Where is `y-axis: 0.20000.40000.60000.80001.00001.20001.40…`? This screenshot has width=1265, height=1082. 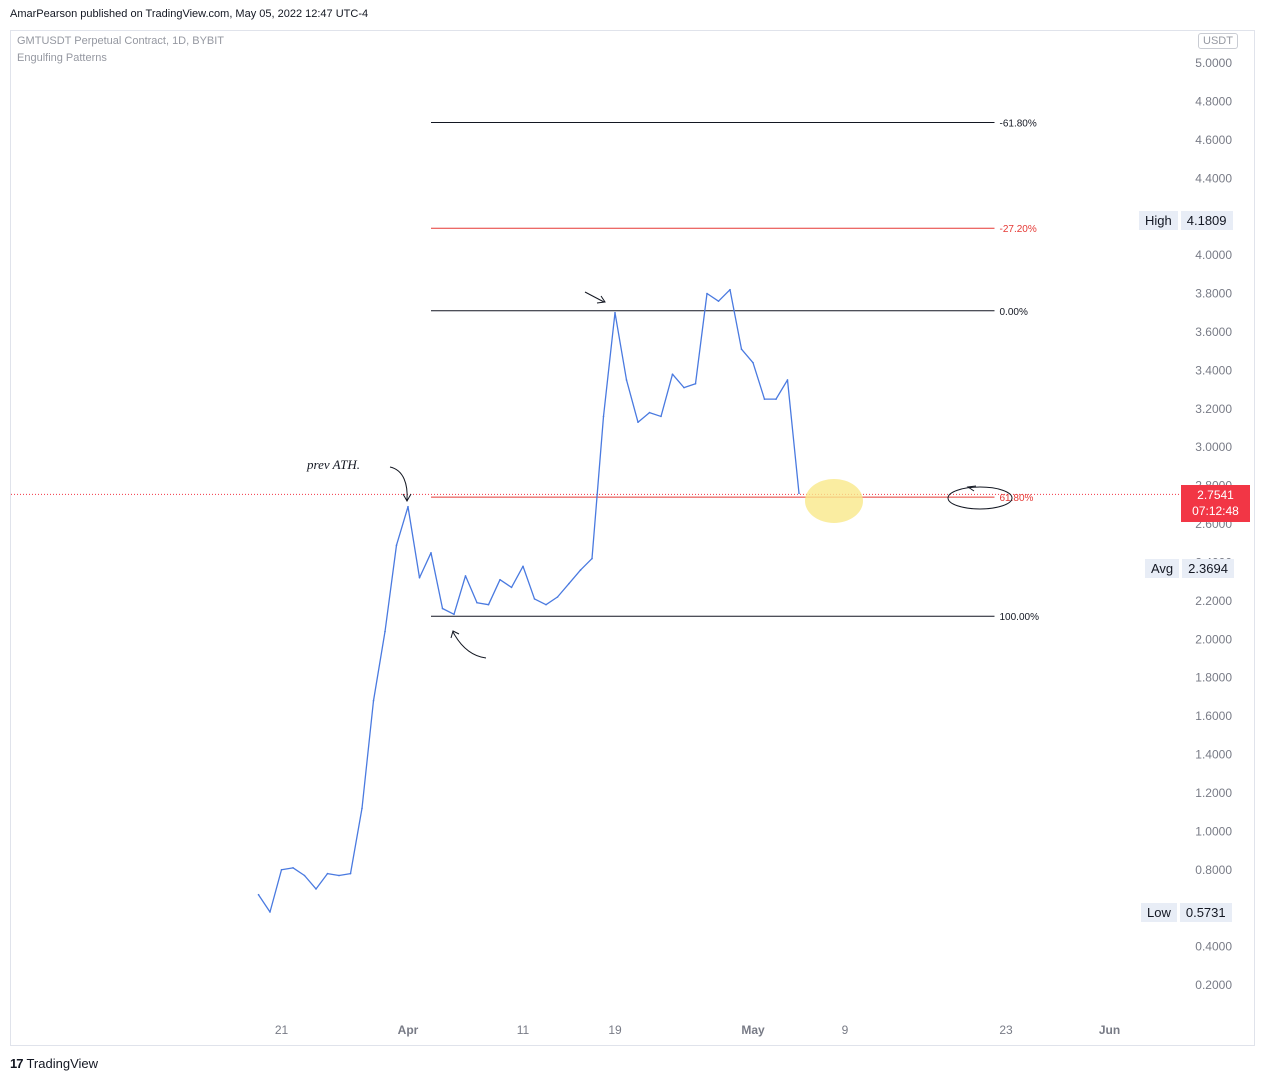 y-axis: 0.20000.40000.60000.80001.00001.20001.40… is located at coordinates (1213, 524).